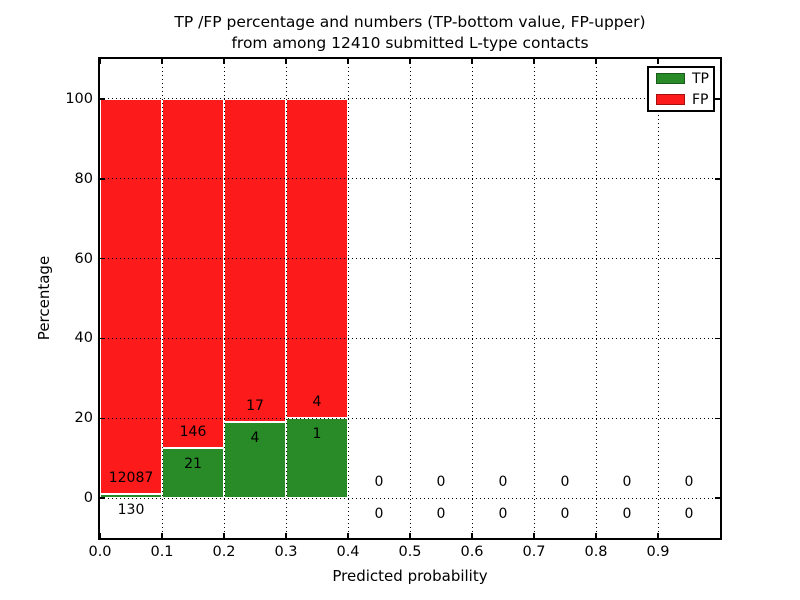  I want to click on x-tick-label: 0.1, so click(162, 552).